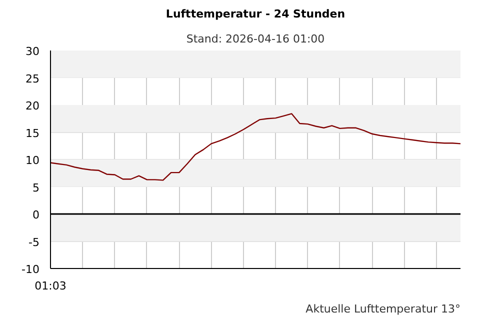 The width and height of the screenshot is (500, 320). What do you see at coordinates (33, 133) in the screenshot?
I see `y-tick-label: 15` at bounding box center [33, 133].